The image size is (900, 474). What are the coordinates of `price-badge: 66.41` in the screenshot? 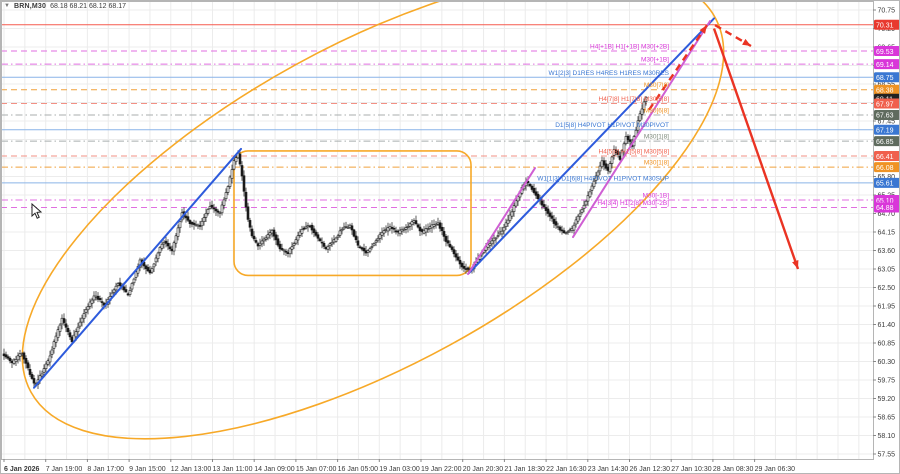 It's located at (886, 155).